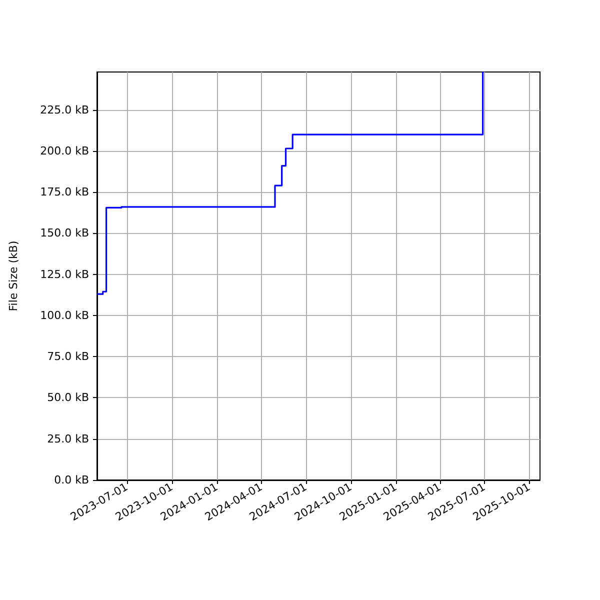 The width and height of the screenshot is (600, 600). I want to click on y-tick-label: 0.0 kB, so click(71, 480).